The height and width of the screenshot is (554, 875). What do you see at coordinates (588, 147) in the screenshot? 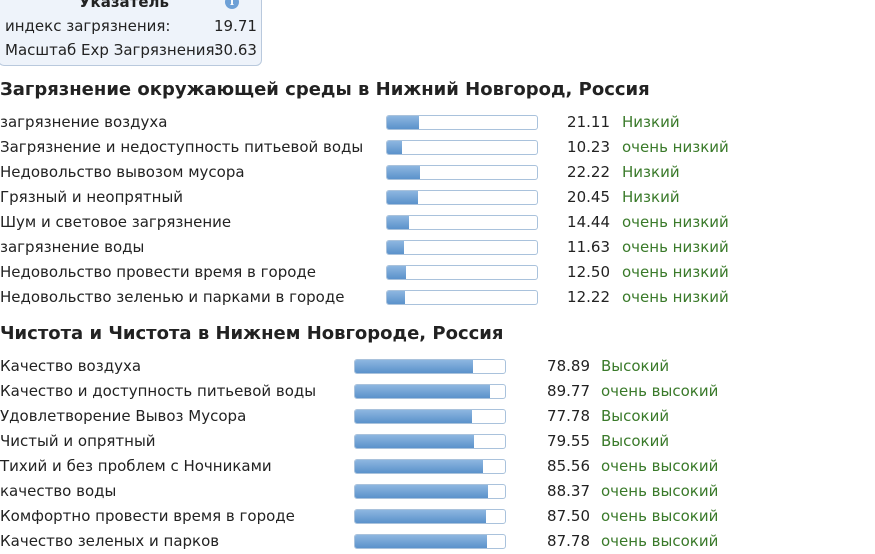
I see `row-value: 10.23` at bounding box center [588, 147].